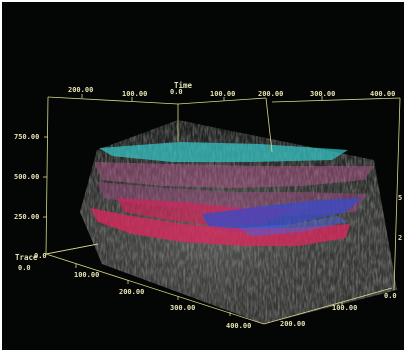 This screenshot has width=406, height=352. Describe the element at coordinates (176, 92) in the screenshot. I see `top-tick-label: 0.0` at that location.